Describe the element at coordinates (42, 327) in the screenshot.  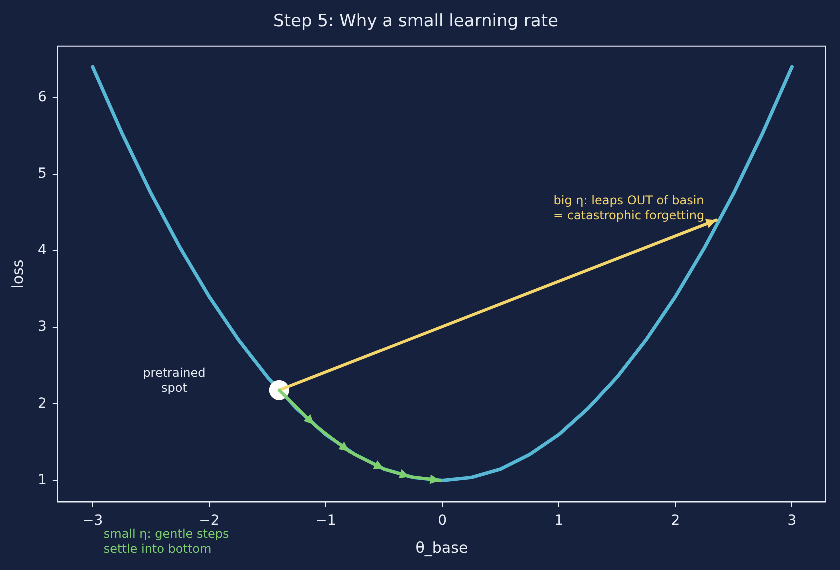
I see `y-tick-label: 3` at that location.